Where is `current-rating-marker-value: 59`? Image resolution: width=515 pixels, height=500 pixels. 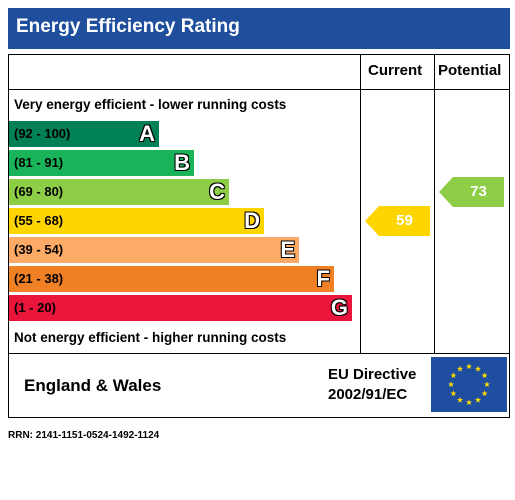
current-rating-marker-value: 59 is located at coordinates (404, 220).